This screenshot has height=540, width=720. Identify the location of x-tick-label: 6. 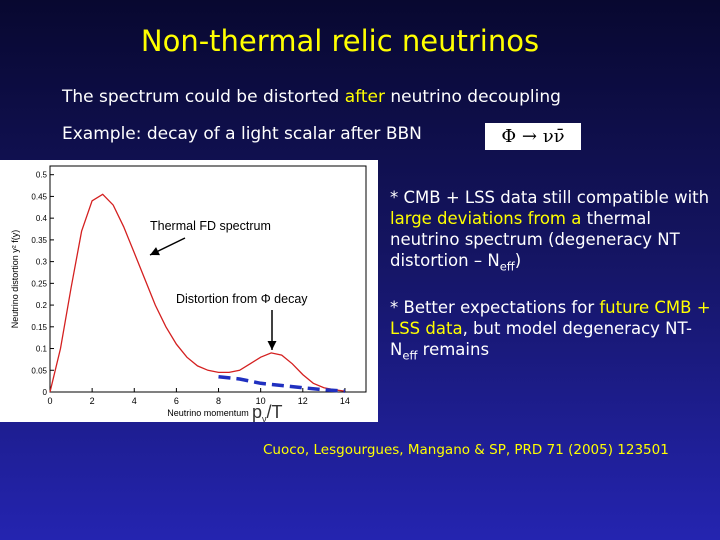
(176, 401).